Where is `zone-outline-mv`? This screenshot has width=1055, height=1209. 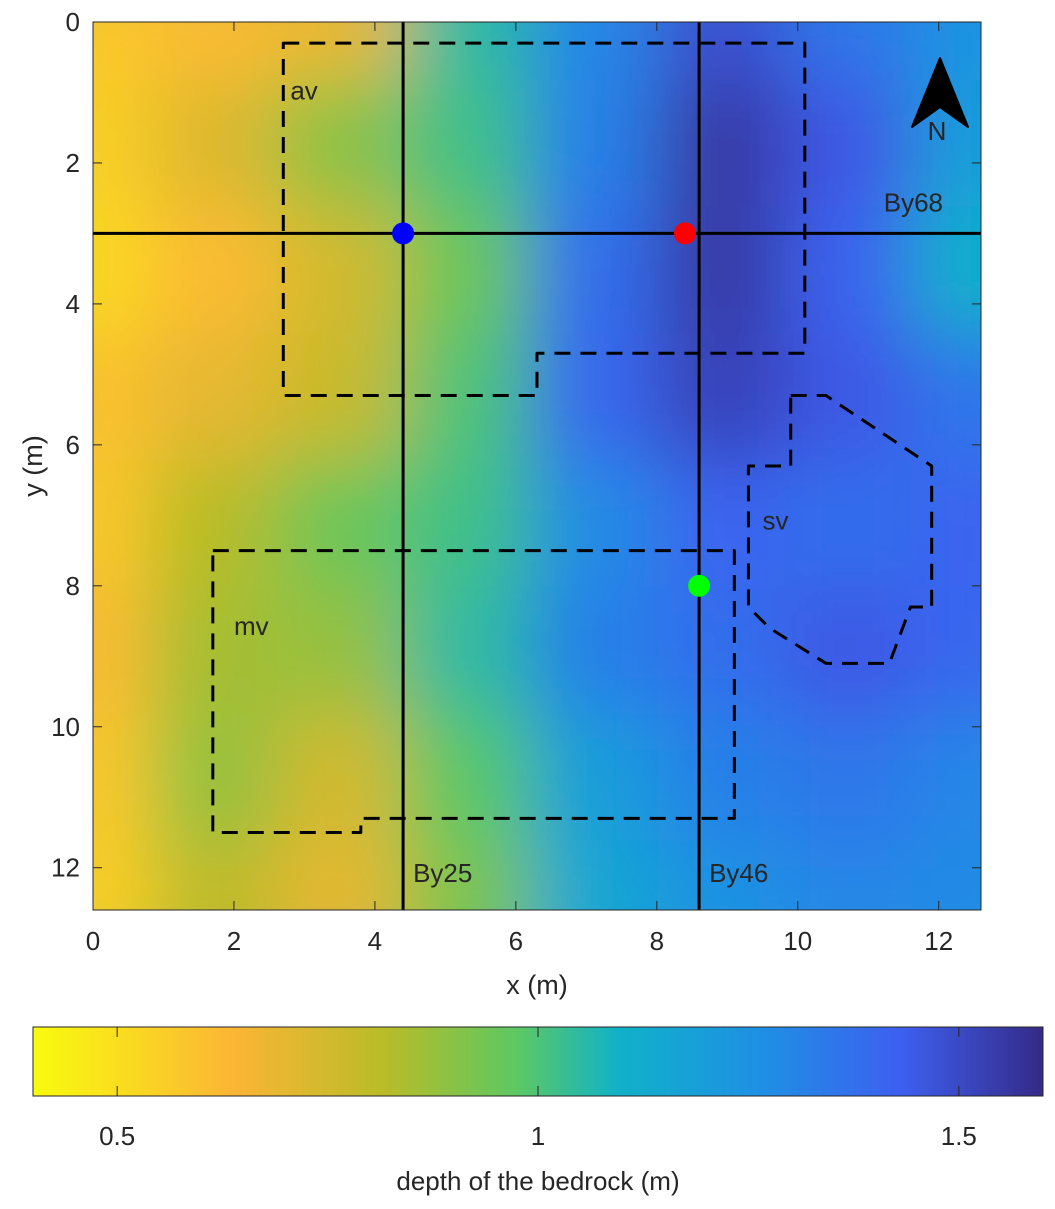 zone-outline-mv is located at coordinates (473, 691).